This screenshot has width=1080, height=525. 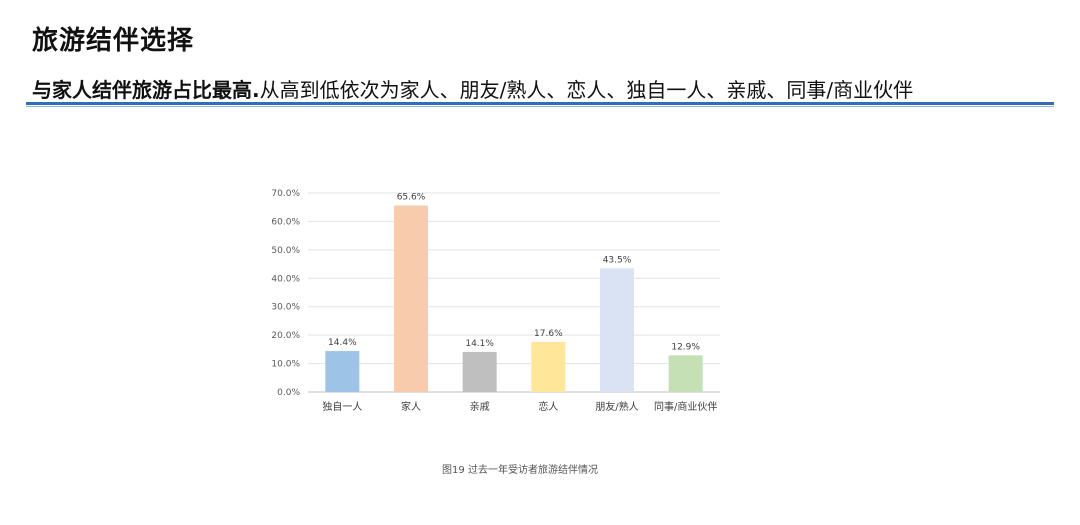 What do you see at coordinates (480, 406) in the screenshot?
I see `x-tick-label: 亲戚` at bounding box center [480, 406].